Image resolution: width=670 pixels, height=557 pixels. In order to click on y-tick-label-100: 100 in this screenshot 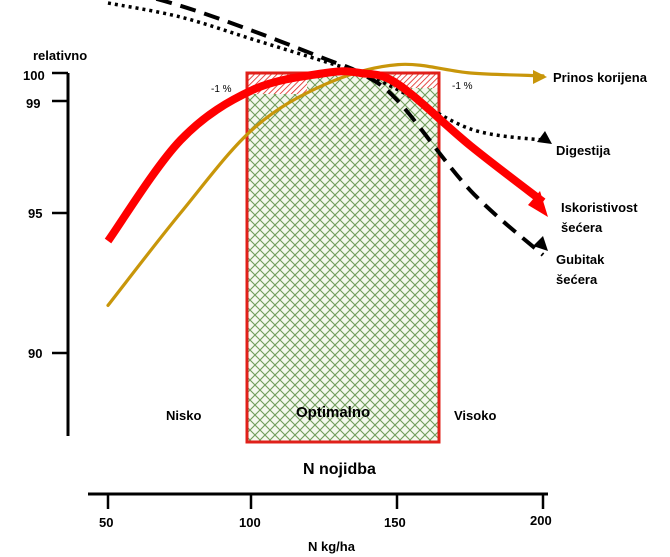, I will do `click(34, 75)`.